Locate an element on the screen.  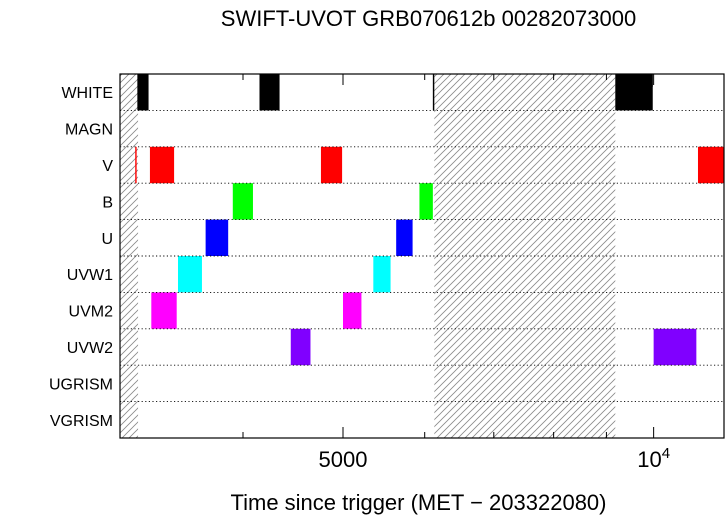
x-tick-label-1: 5000 is located at coordinates (343, 459).